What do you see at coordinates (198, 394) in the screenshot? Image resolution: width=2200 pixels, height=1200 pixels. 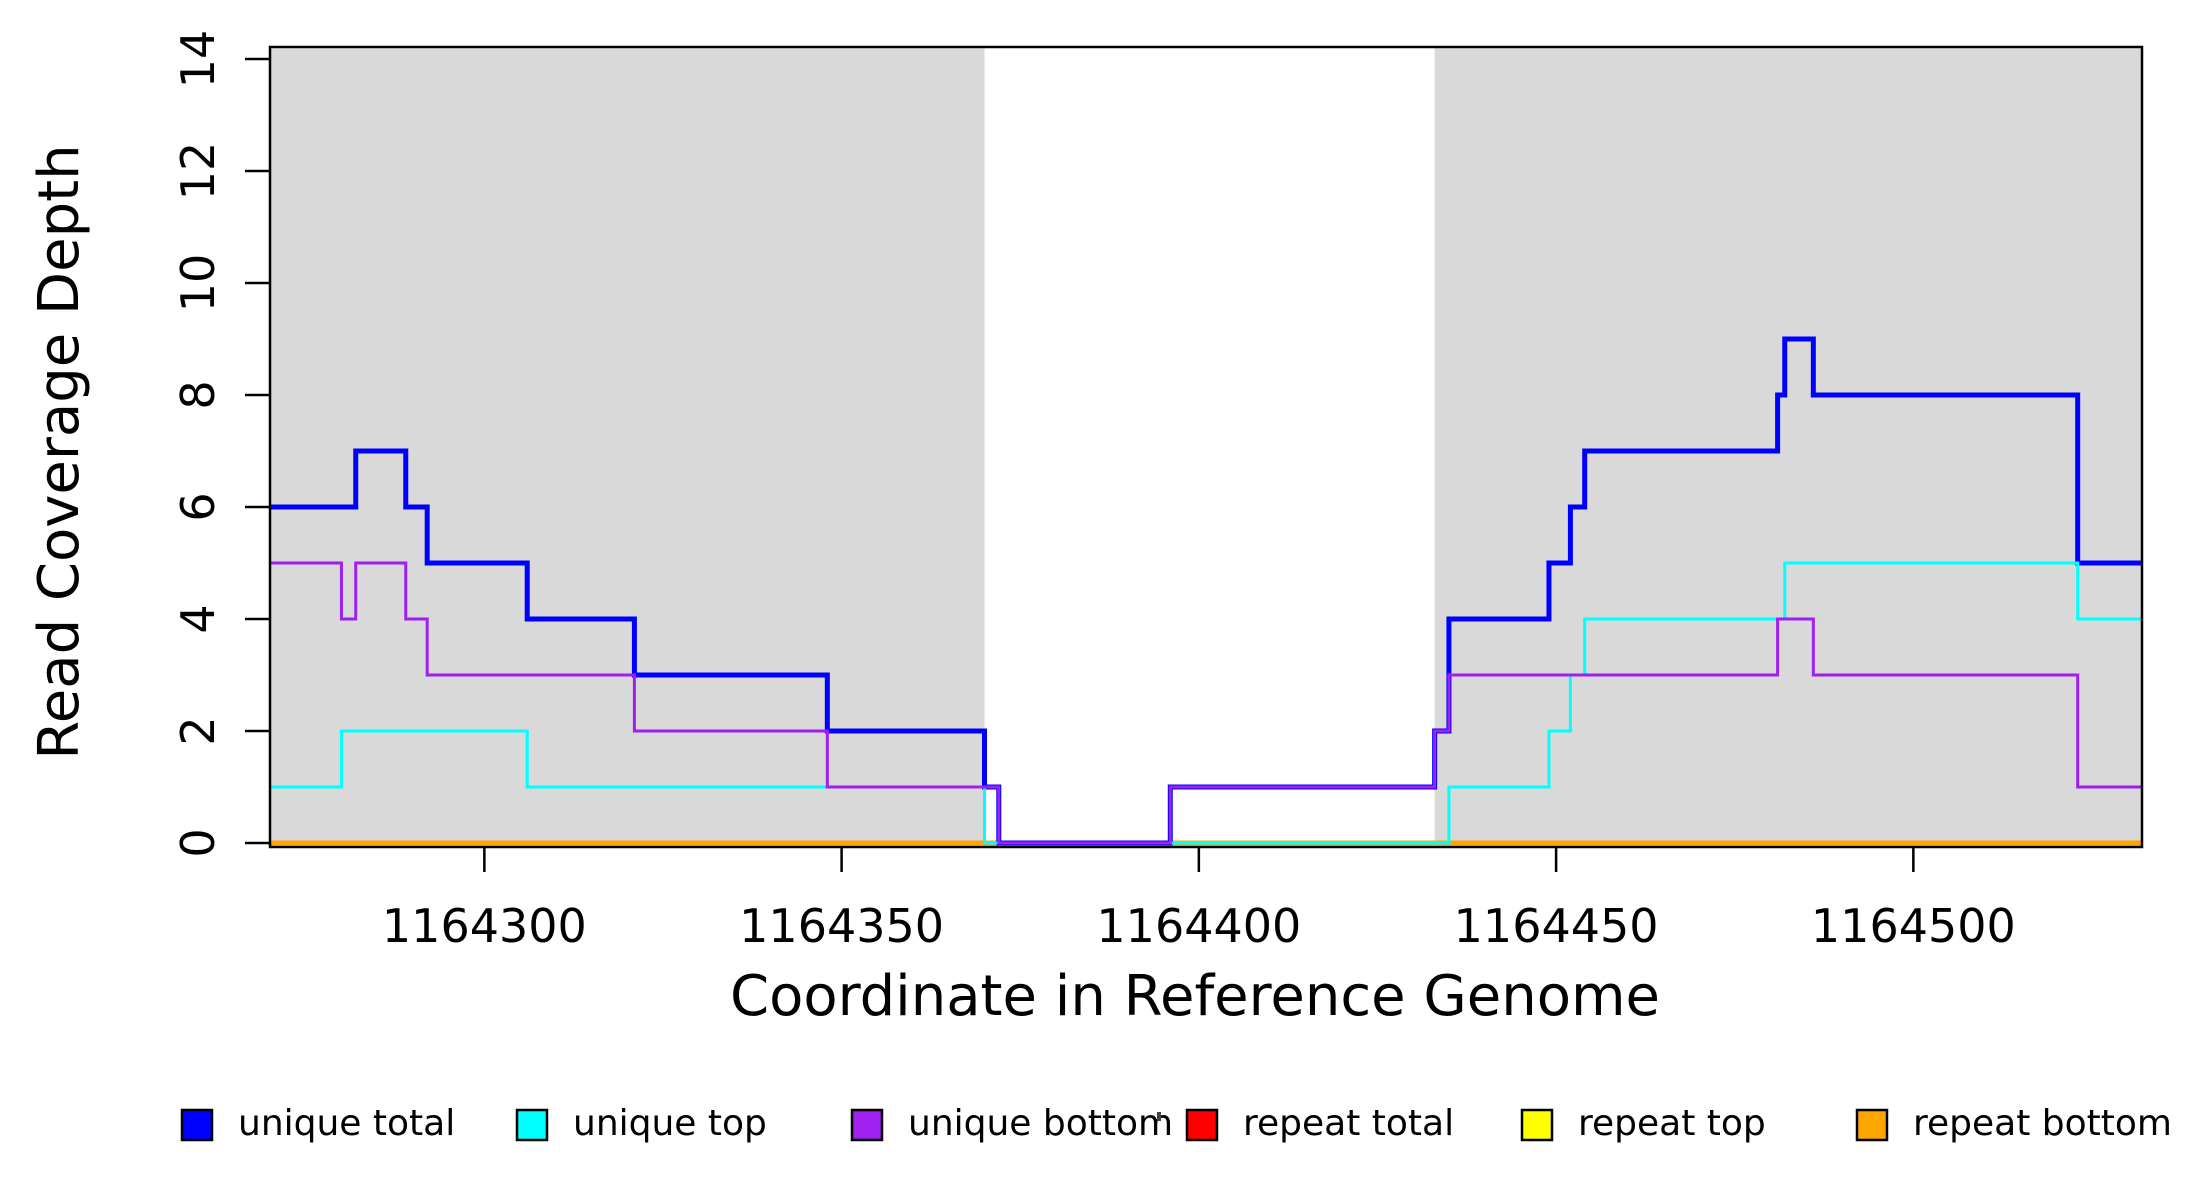 I see `y-tick-label: 8` at bounding box center [198, 394].